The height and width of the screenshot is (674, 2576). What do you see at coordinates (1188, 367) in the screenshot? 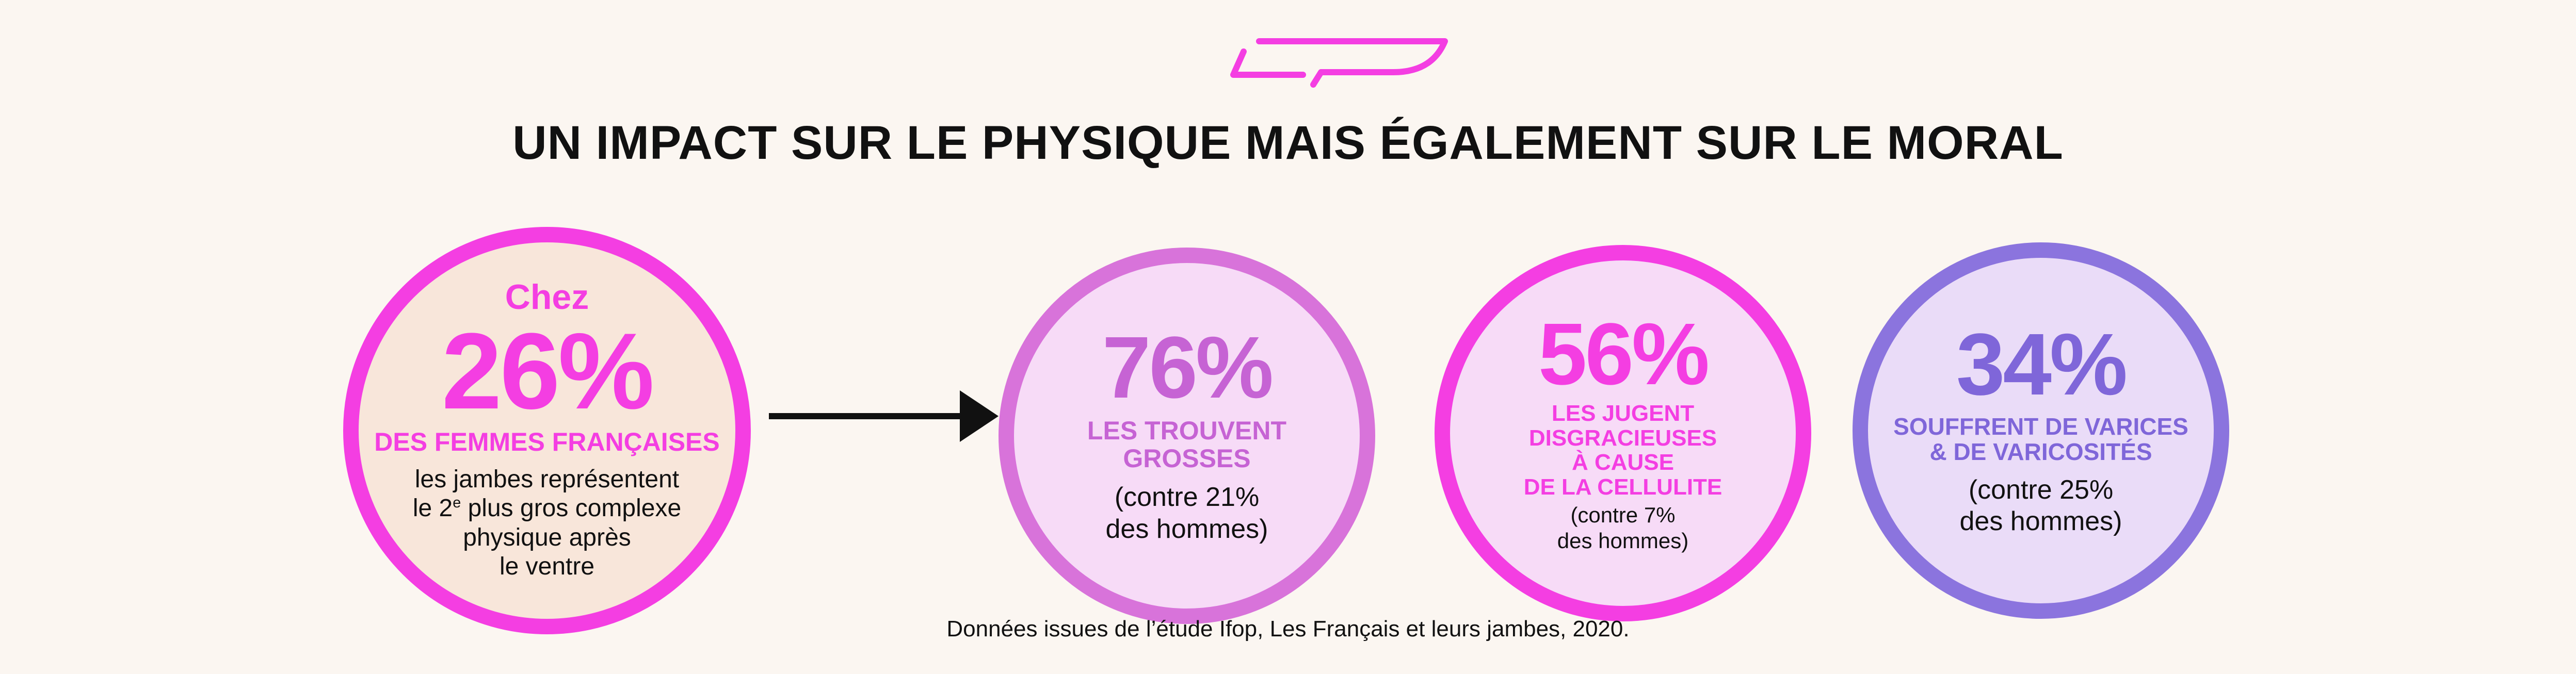
I see `stat-value: 76%` at bounding box center [1188, 367].